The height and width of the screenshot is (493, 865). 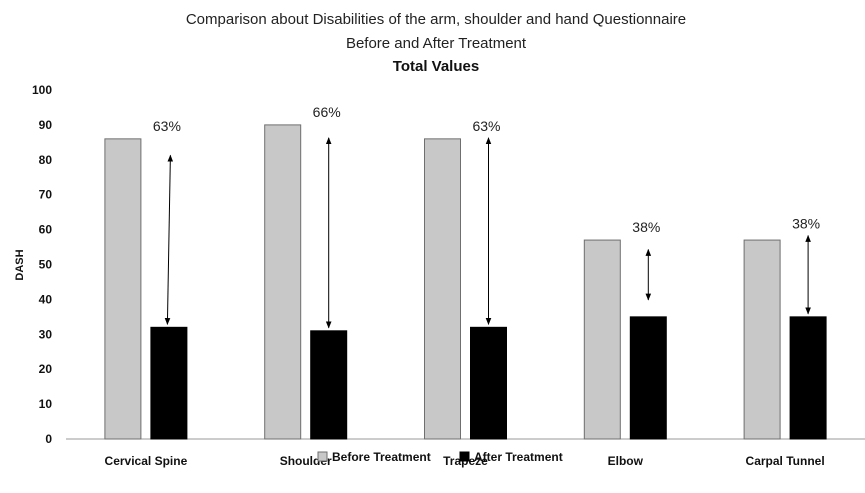 What do you see at coordinates (46, 230) in the screenshot?
I see `y-tick-label: 60` at bounding box center [46, 230].